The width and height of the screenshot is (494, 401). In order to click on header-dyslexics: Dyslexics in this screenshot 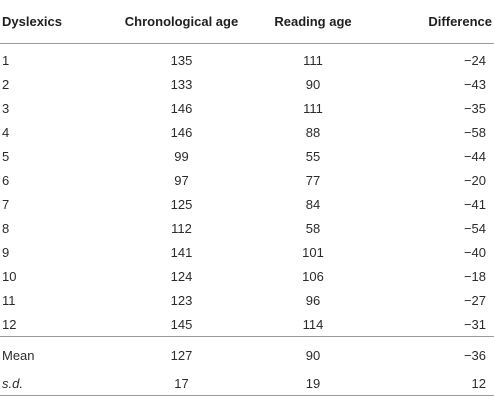, I will do `click(32, 21)`.